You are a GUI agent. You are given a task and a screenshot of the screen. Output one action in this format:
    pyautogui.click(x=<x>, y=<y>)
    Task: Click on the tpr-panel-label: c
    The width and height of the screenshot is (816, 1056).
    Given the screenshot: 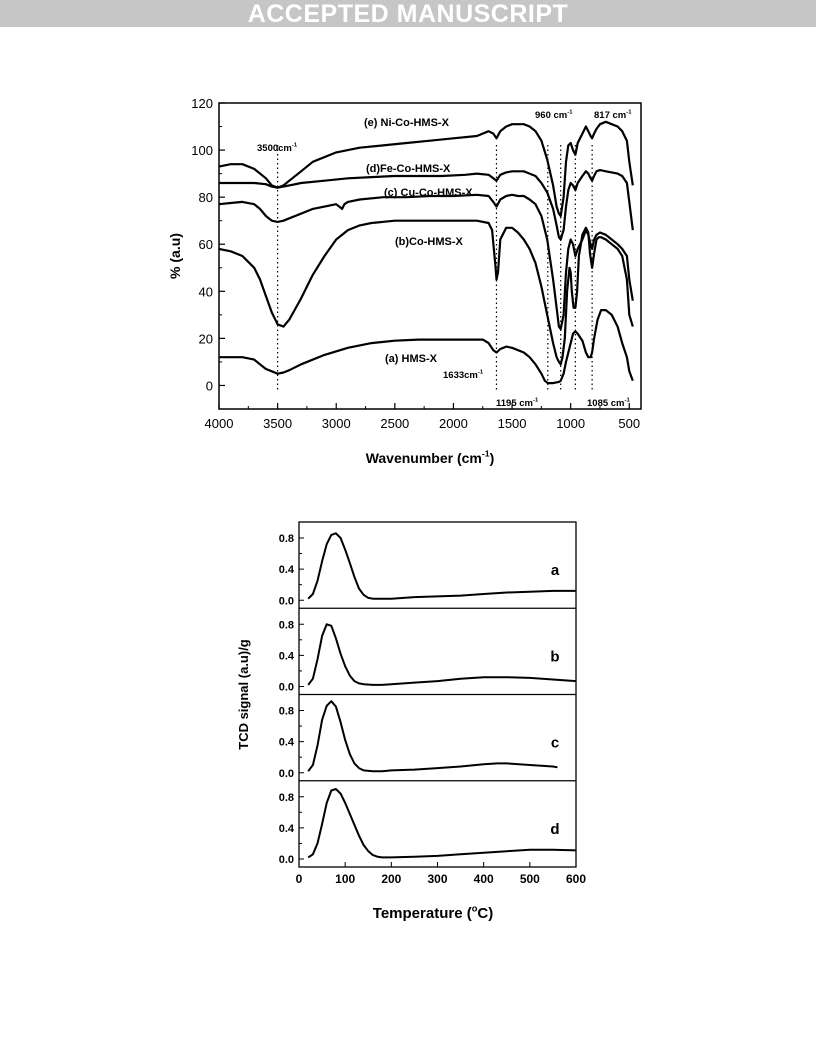 What is the action you would take?
    pyautogui.click(x=555, y=743)
    